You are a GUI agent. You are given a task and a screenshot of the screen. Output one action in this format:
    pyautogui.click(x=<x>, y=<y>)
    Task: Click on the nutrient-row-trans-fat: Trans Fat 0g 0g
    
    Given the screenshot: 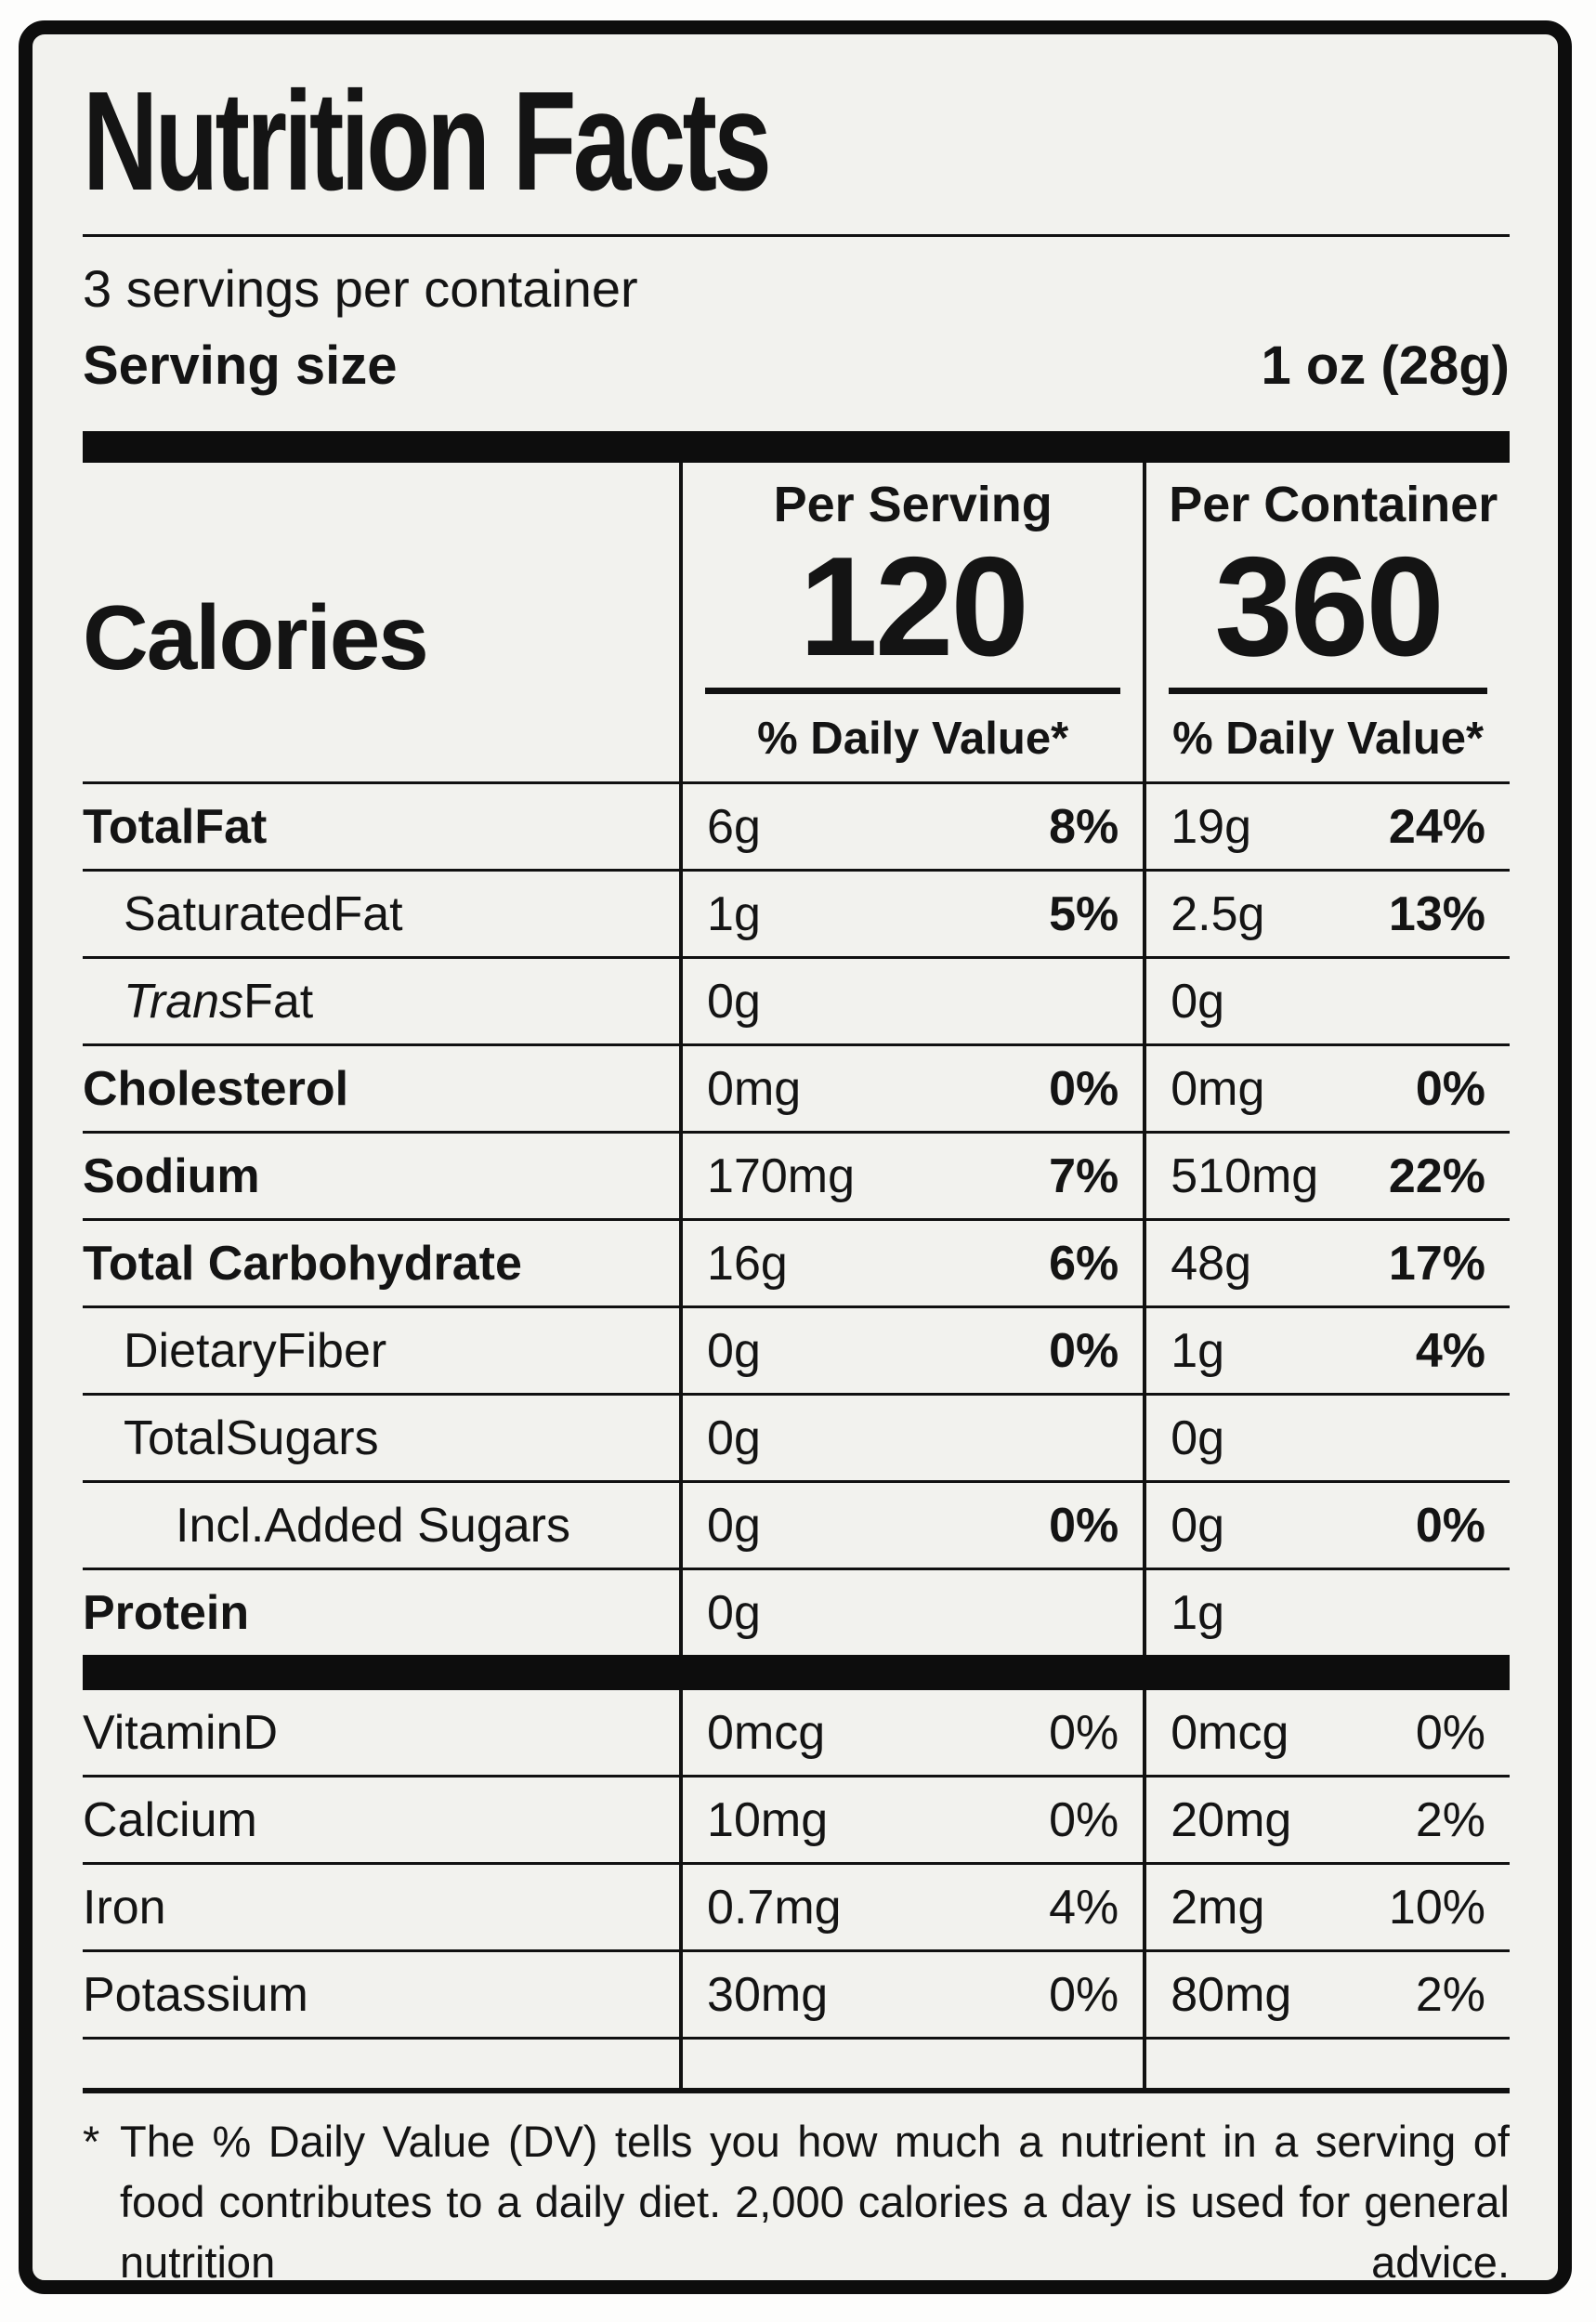 What is the action you would take?
    pyautogui.click(x=797, y=1003)
    